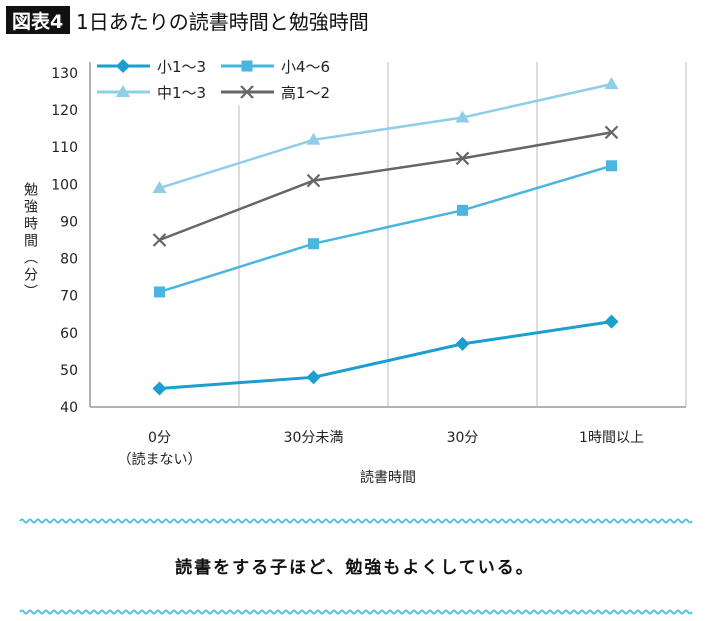 The height and width of the screenshot is (621, 710). Describe the element at coordinates (151, 67) in the screenshot. I see `legend-item: 小1～3` at that location.